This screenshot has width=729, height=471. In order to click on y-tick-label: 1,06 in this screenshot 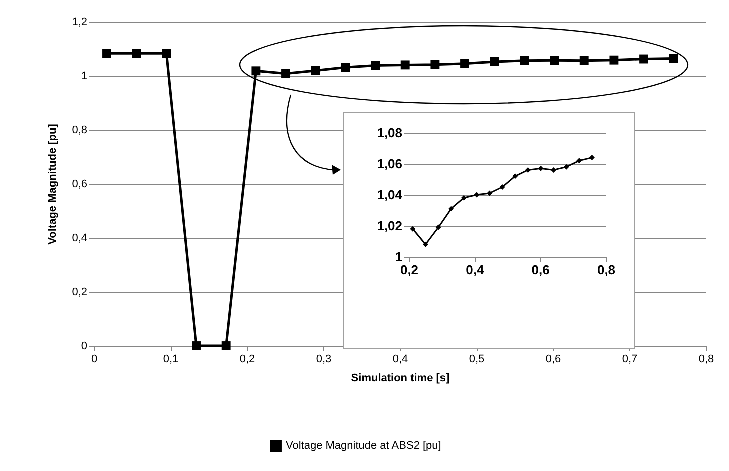, I will do `click(389, 164)`.